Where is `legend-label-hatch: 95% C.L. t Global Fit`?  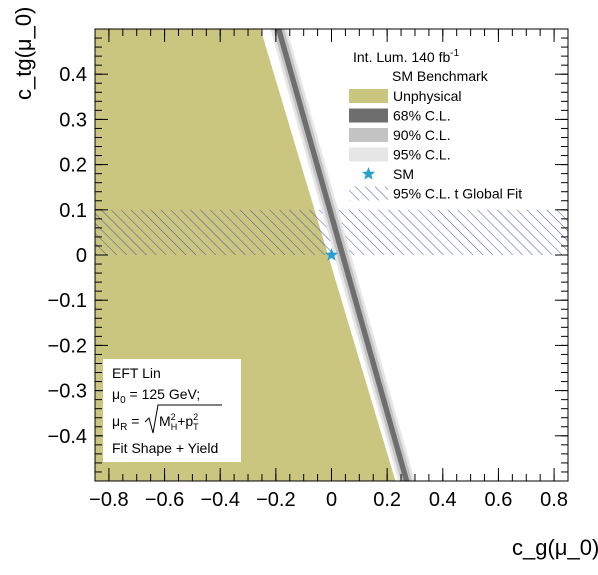 legend-label-hatch: 95% C.L. t Global Fit is located at coordinates (457, 194).